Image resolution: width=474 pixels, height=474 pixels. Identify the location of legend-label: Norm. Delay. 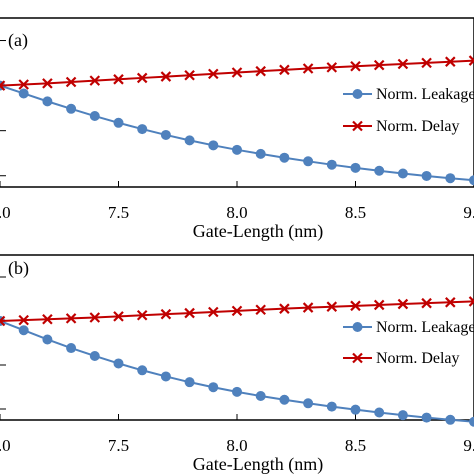
(418, 358).